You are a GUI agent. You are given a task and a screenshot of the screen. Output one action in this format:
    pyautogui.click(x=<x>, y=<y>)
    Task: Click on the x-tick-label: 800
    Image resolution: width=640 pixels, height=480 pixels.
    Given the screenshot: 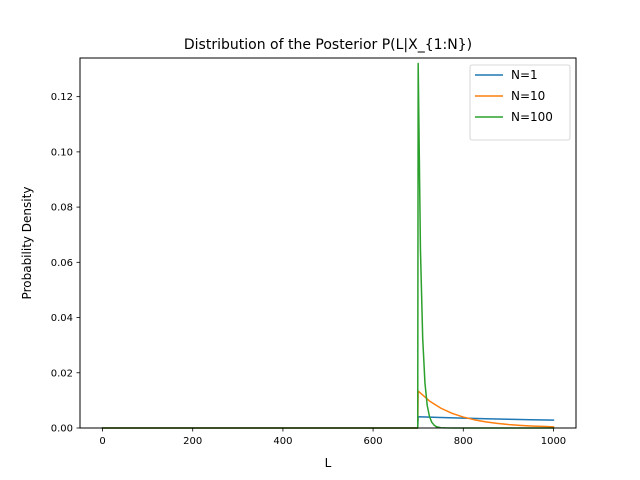 What is the action you would take?
    pyautogui.click(x=463, y=441)
    